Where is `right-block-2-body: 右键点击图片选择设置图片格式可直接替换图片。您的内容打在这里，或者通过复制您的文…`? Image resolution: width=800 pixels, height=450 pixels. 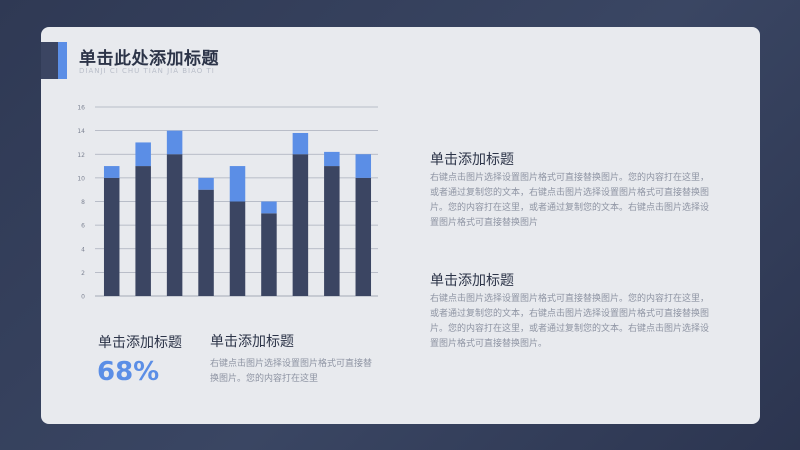
right-block-2-body: 右键点击图片选择设置图片格式可直接替换图片。您的内容打在这里，或者通过复制您的文… is located at coordinates (570, 321).